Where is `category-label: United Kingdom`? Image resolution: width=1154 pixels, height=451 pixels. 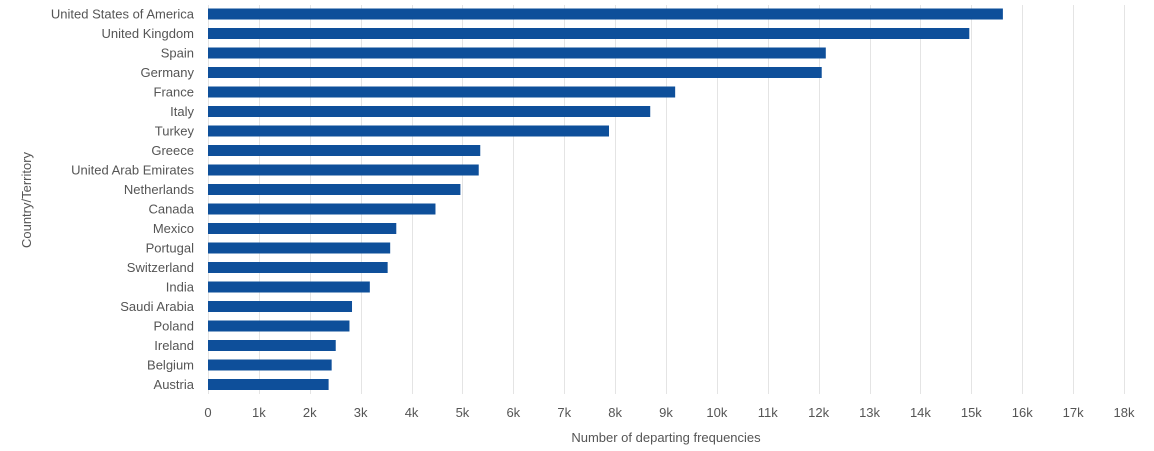 category-label: United Kingdom is located at coordinates (148, 33).